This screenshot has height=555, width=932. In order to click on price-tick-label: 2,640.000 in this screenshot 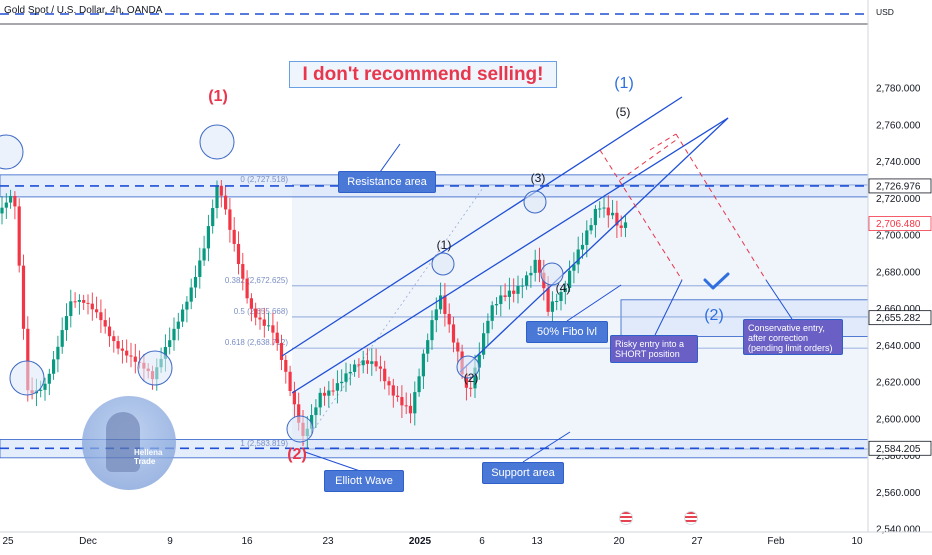, I will do `click(898, 346)`.